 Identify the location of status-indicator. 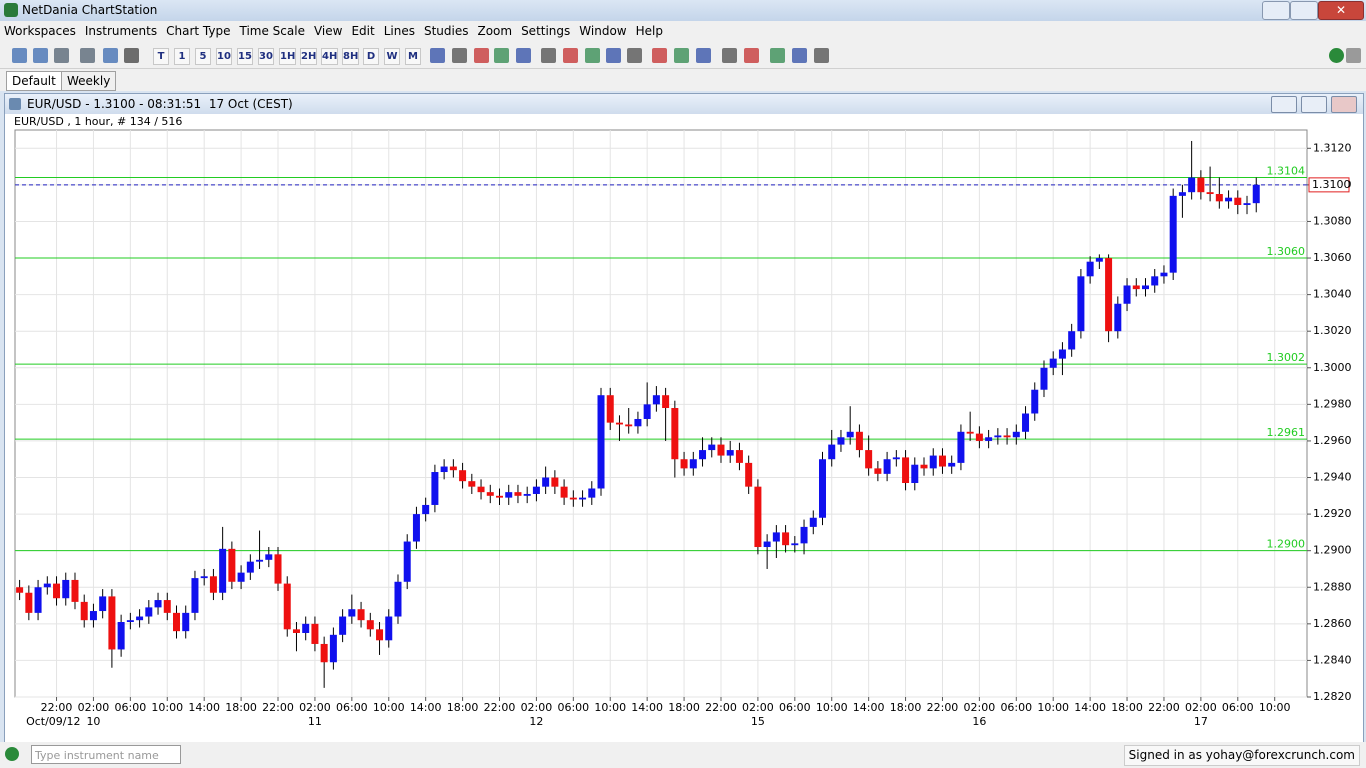
(1336, 55).